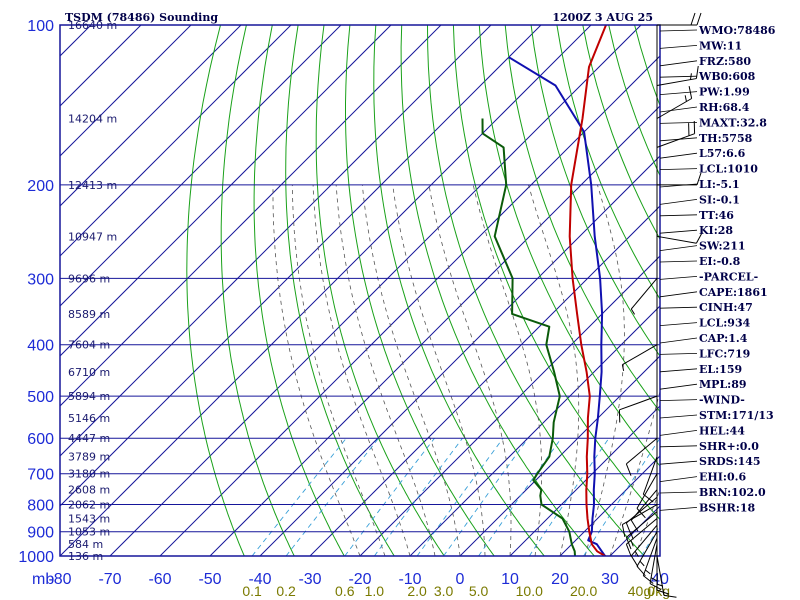 The image size is (800, 600). Describe the element at coordinates (89, 474) in the screenshot. I see `height-label: 3180 m` at that location.